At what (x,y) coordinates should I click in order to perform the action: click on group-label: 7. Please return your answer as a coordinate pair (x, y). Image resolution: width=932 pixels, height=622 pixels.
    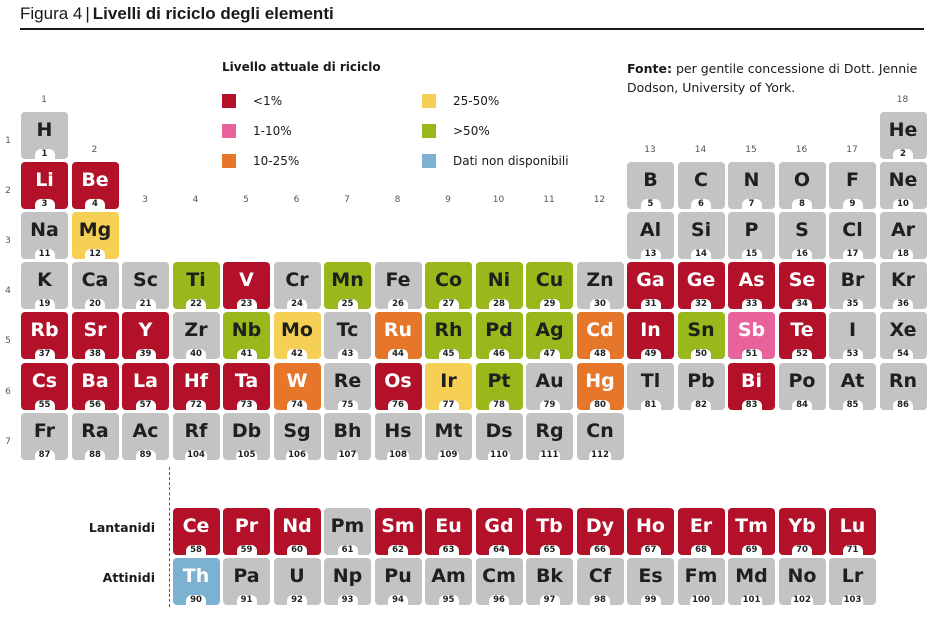
    Looking at the image, I should click on (347, 200).